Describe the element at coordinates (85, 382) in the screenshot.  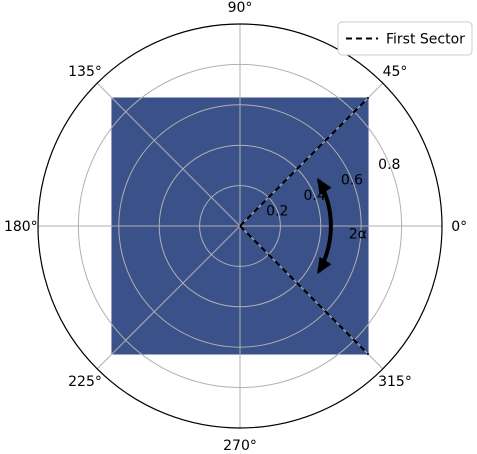
I see `angle-tick-label-225: 225°` at that location.